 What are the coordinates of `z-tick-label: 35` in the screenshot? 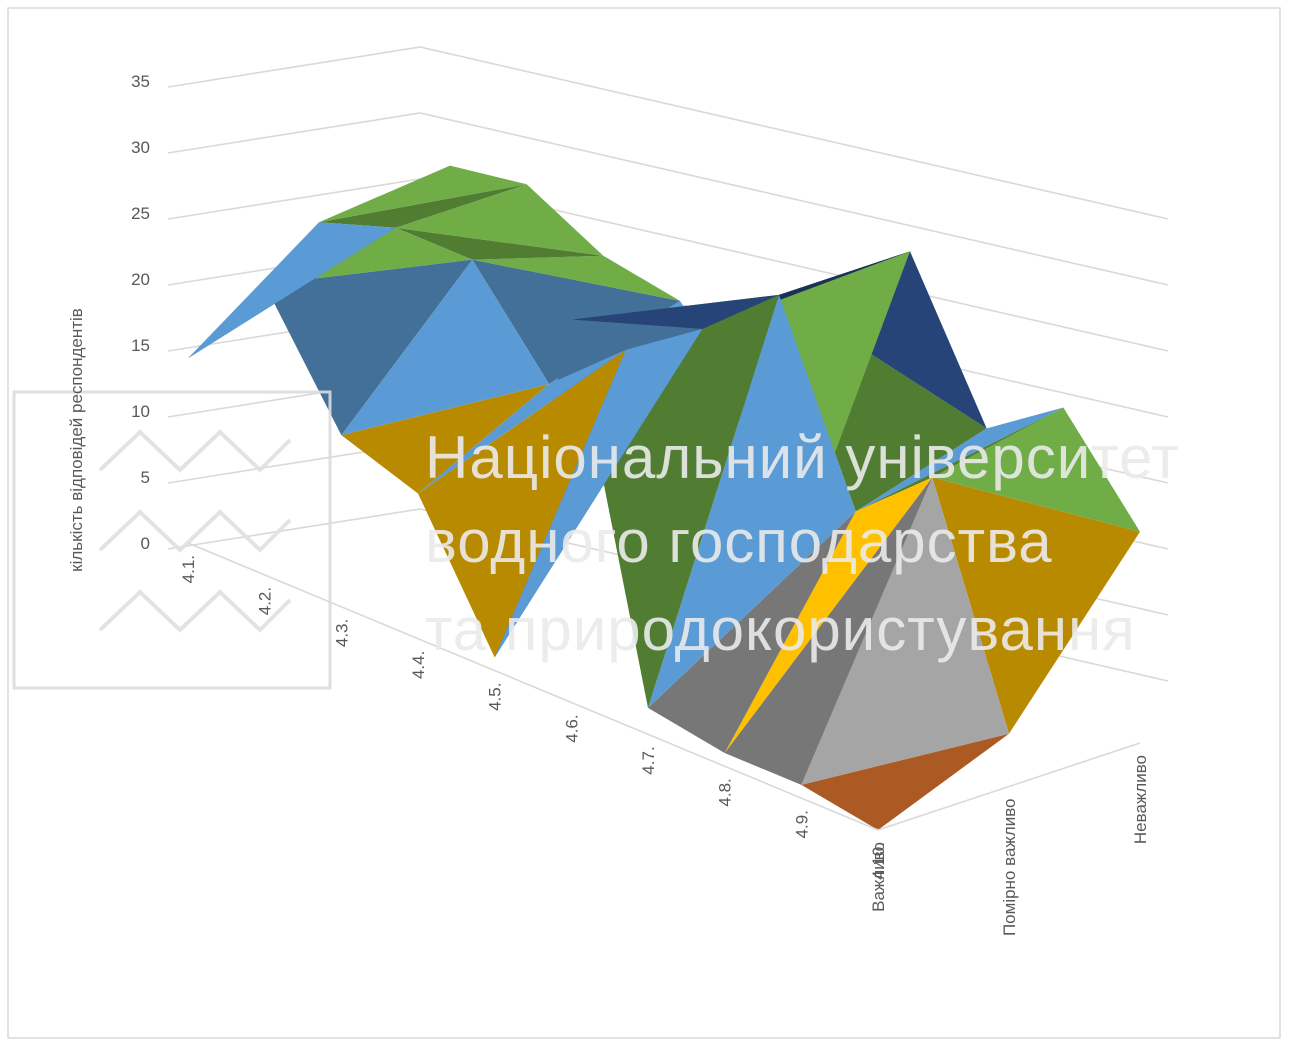 It's located at (140, 81).